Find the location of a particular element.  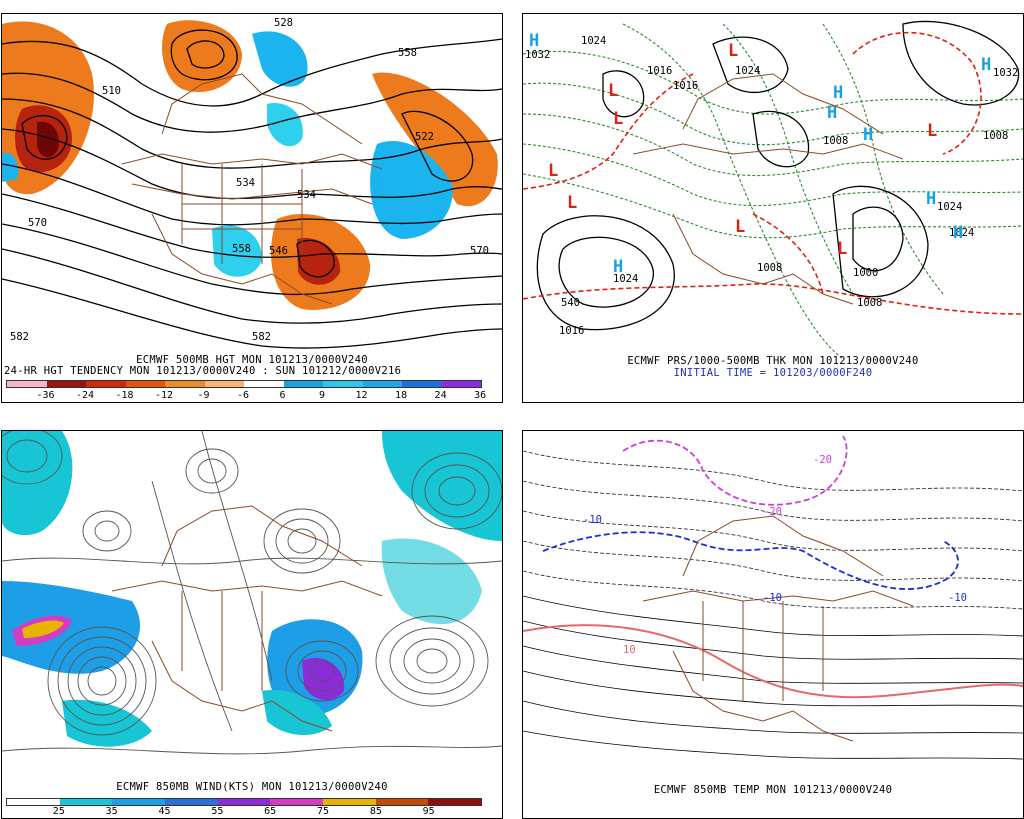

scale-tick: -24 is located at coordinates (85, 395).